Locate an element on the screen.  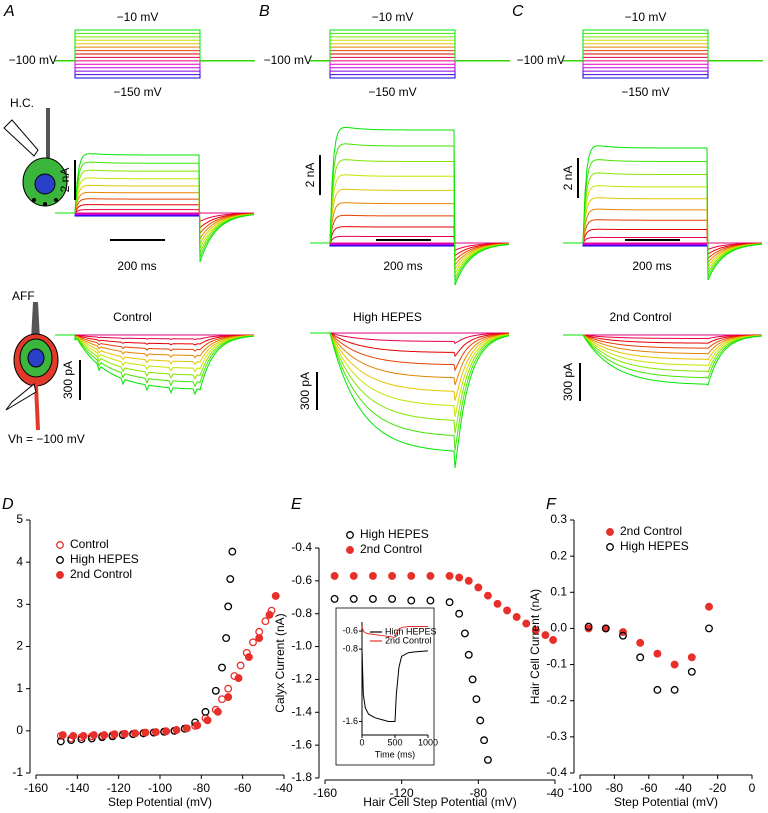
step-bottom-label: −150 mV is located at coordinates (645, 92).